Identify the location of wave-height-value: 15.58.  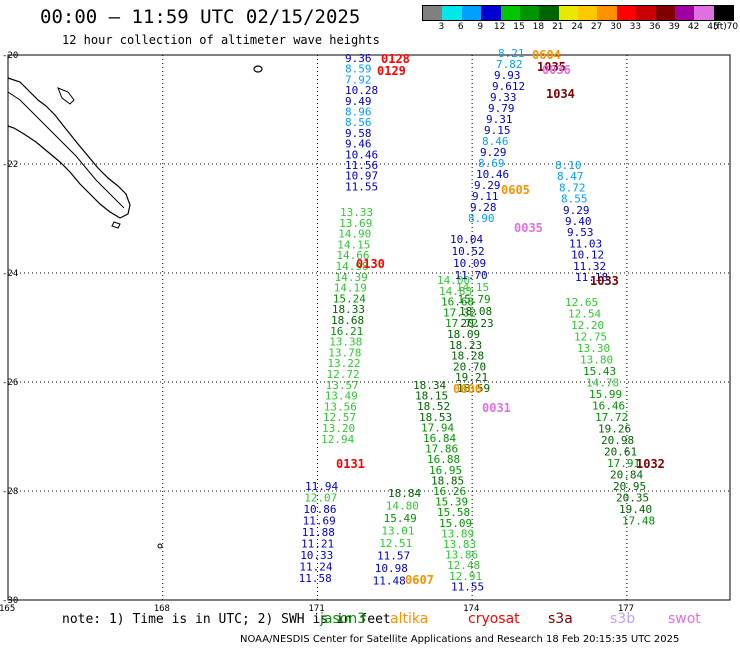
(453, 512).